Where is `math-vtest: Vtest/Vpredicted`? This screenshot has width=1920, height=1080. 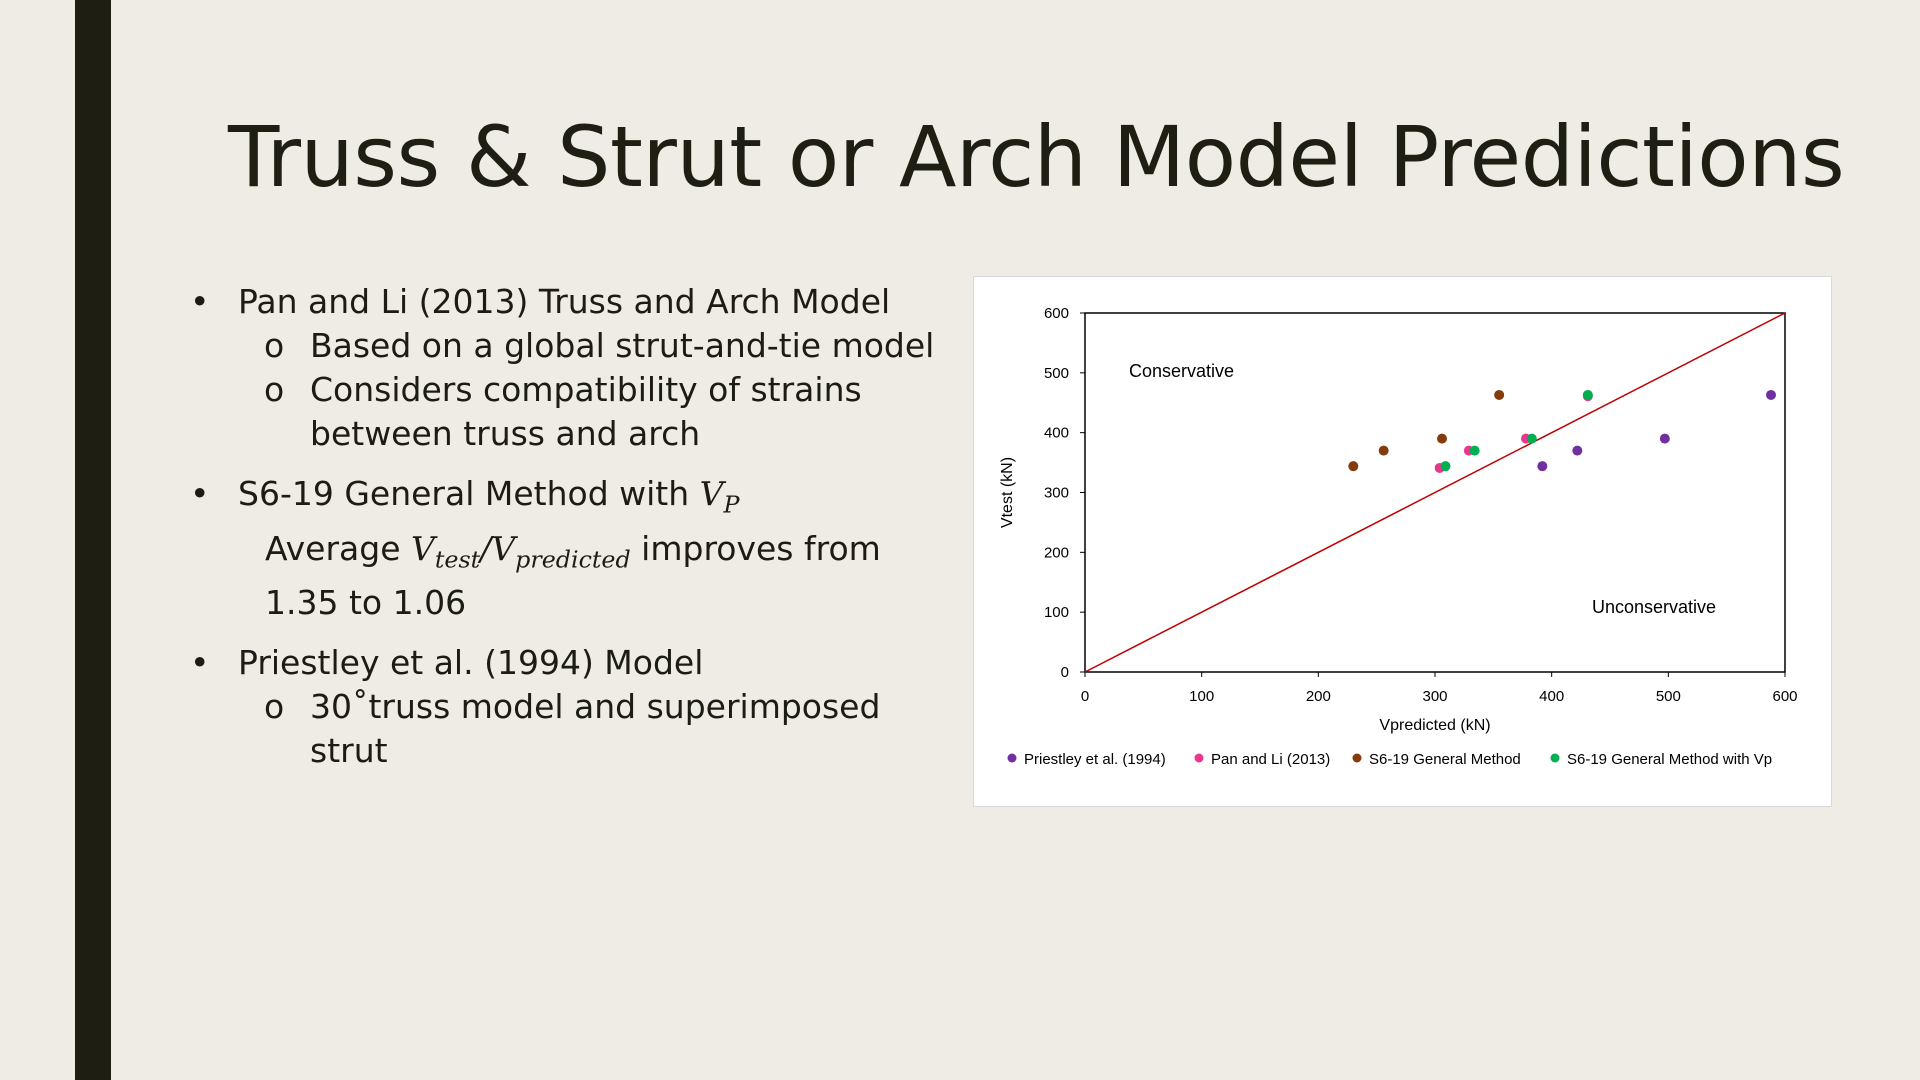 math-vtest: Vtest/Vpredicted is located at coordinates (521, 551).